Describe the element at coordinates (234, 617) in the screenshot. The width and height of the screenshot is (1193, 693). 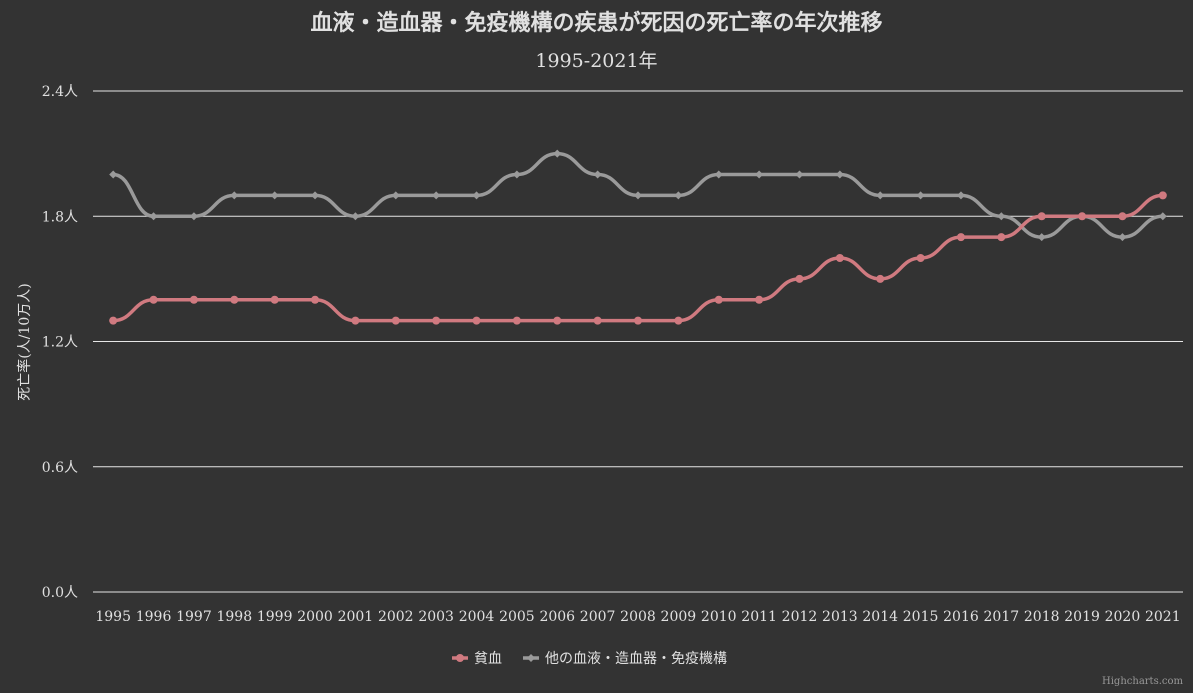
I see `x-tick-label: 1998` at that location.